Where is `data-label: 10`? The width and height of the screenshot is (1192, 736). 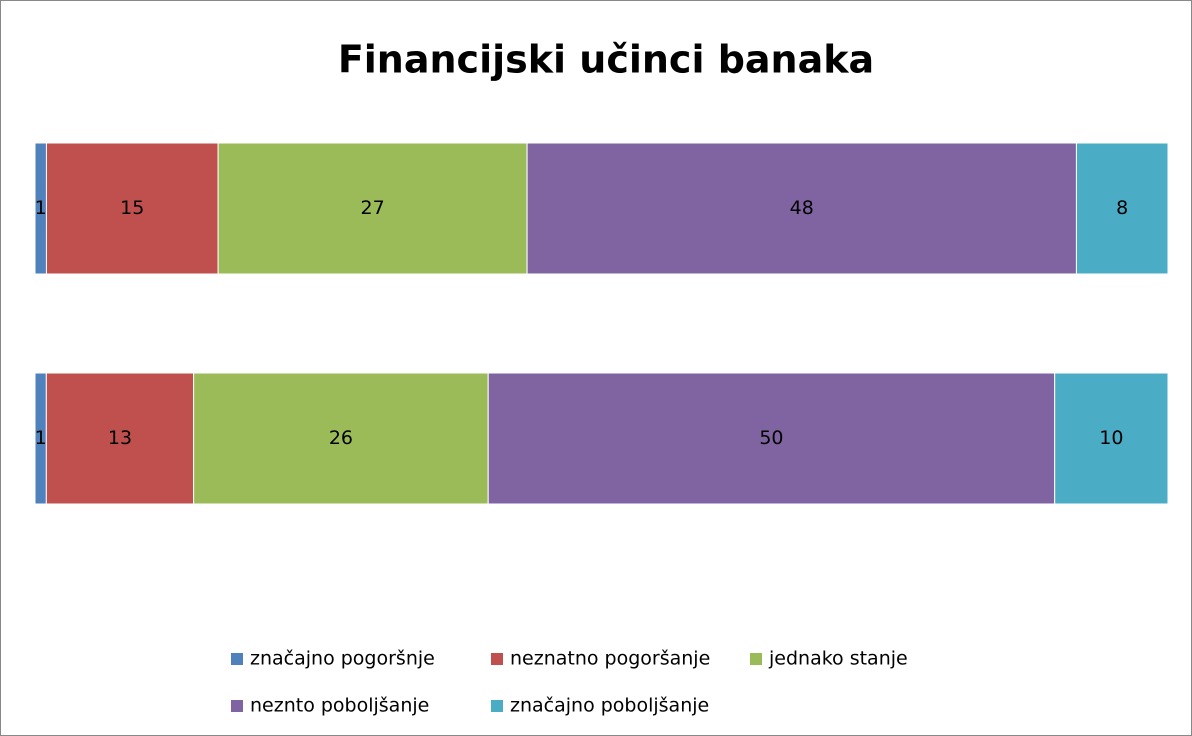
data-label: 10 is located at coordinates (1111, 438).